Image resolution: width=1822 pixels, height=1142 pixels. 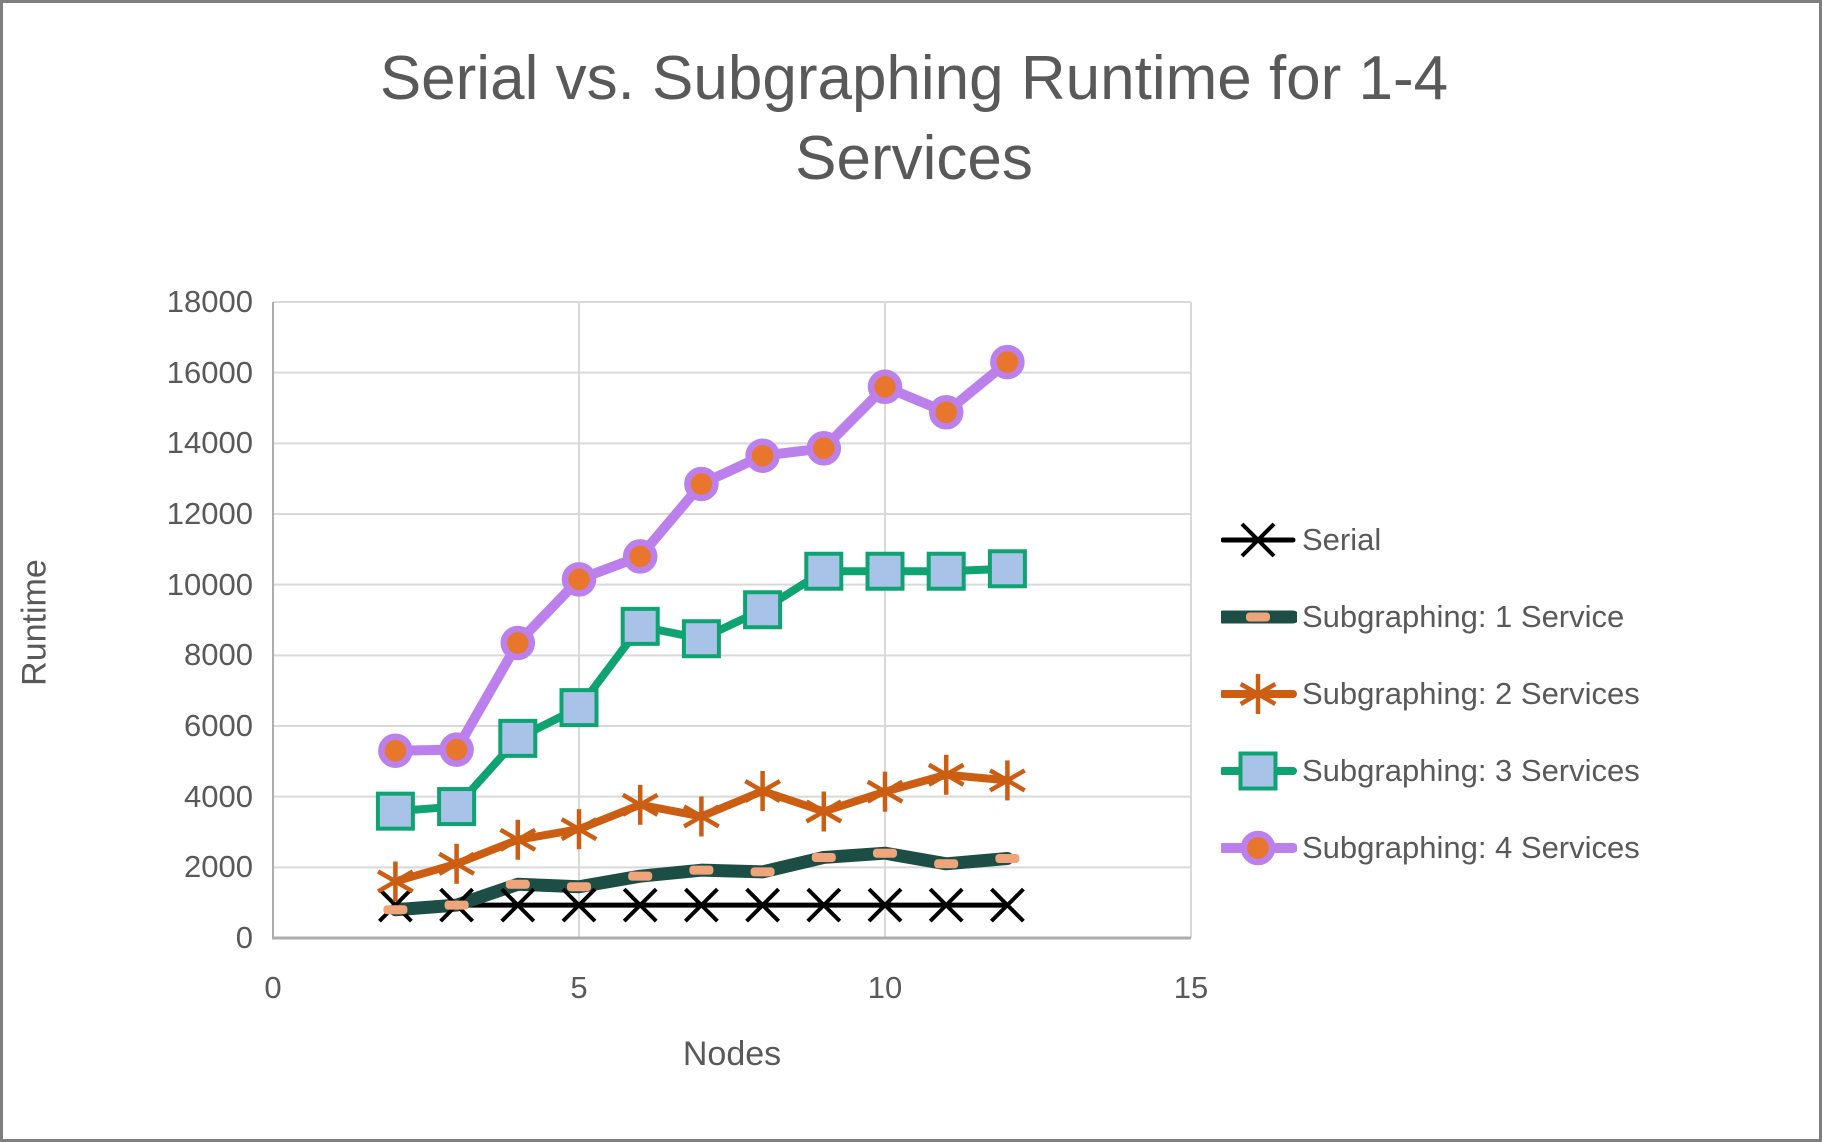 I want to click on legend-item-4: Subgraphing: 3 Services, so click(x=1430, y=771).